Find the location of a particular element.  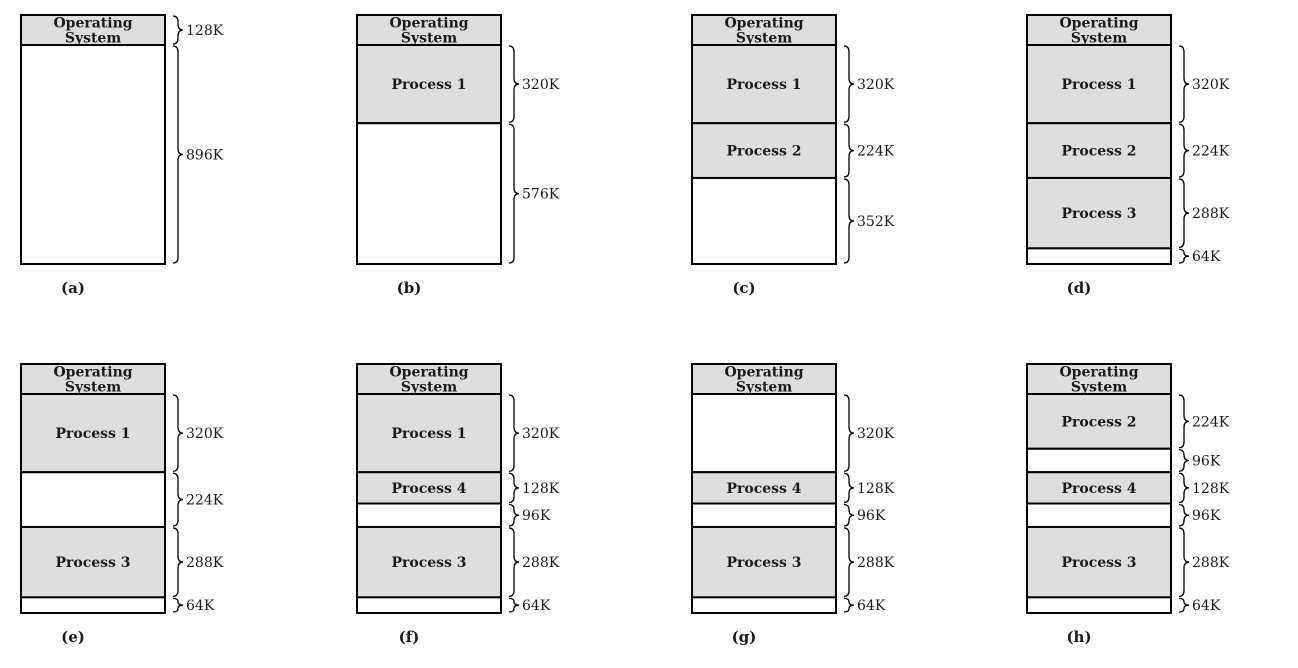

process-segment: Process 1 320K is located at coordinates (458, 433).